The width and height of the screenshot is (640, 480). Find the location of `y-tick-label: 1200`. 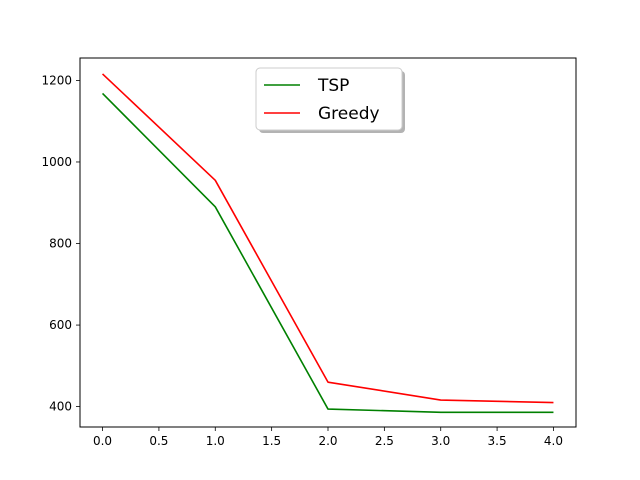

y-tick-label: 1200 is located at coordinates (56, 80).